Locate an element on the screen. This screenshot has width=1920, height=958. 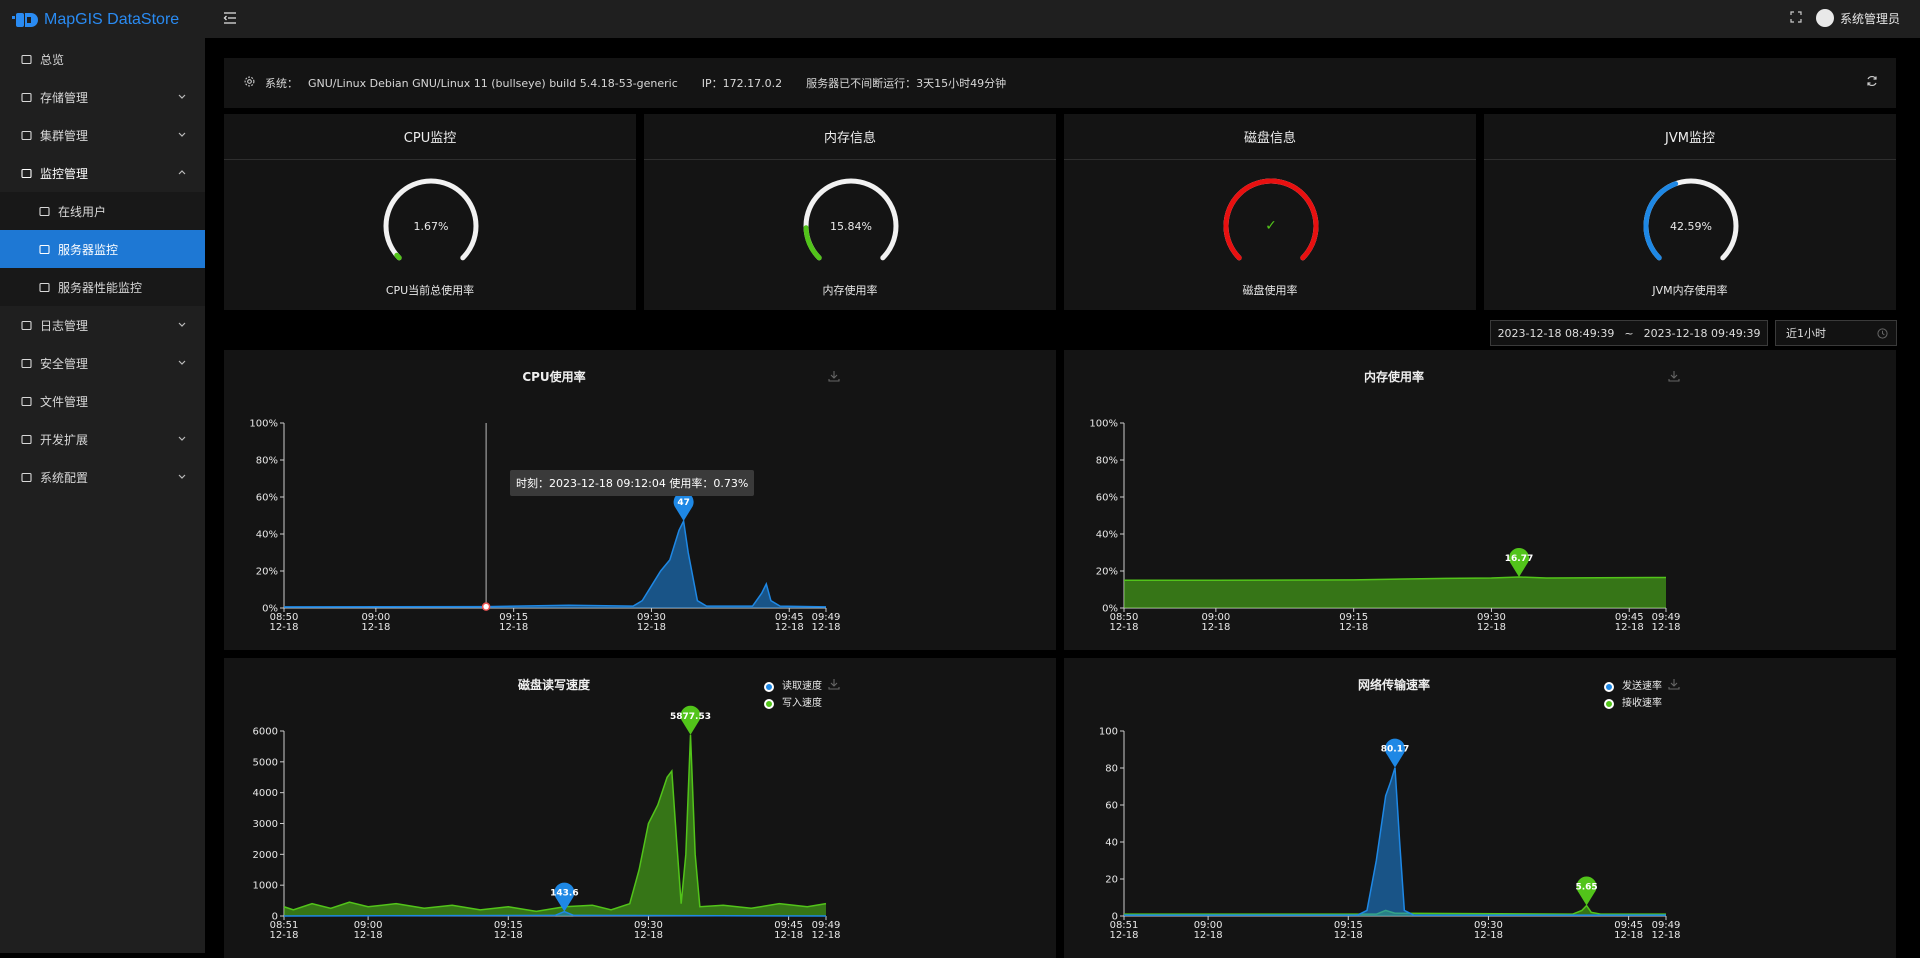
gauge-title: JVM监控 is located at coordinates (1690, 137).